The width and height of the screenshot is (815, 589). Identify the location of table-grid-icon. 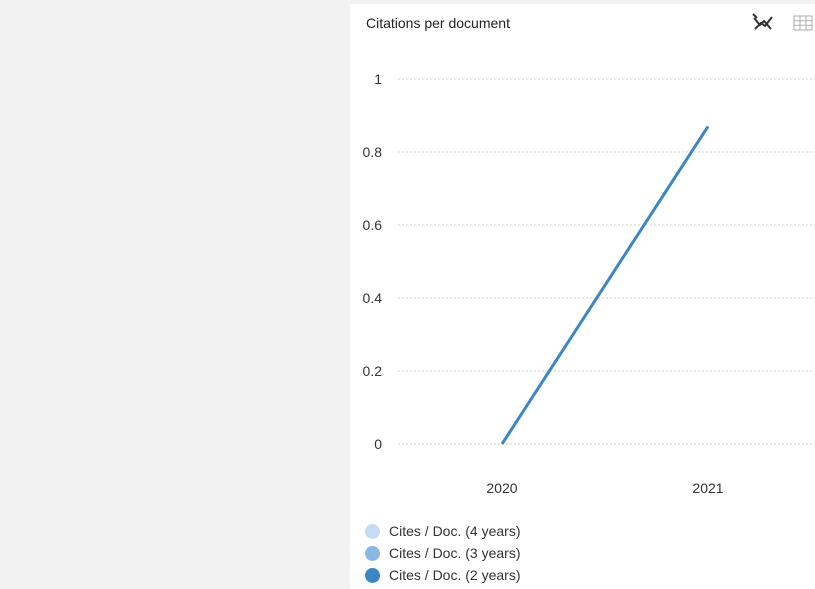
(803, 23).